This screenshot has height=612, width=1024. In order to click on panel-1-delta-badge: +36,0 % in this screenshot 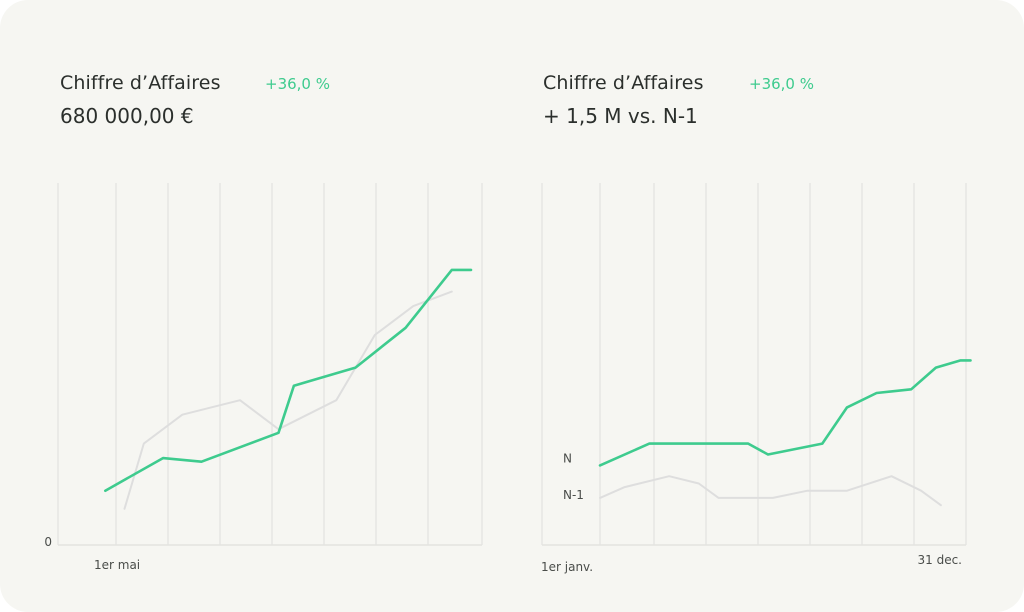, I will do `click(297, 84)`.